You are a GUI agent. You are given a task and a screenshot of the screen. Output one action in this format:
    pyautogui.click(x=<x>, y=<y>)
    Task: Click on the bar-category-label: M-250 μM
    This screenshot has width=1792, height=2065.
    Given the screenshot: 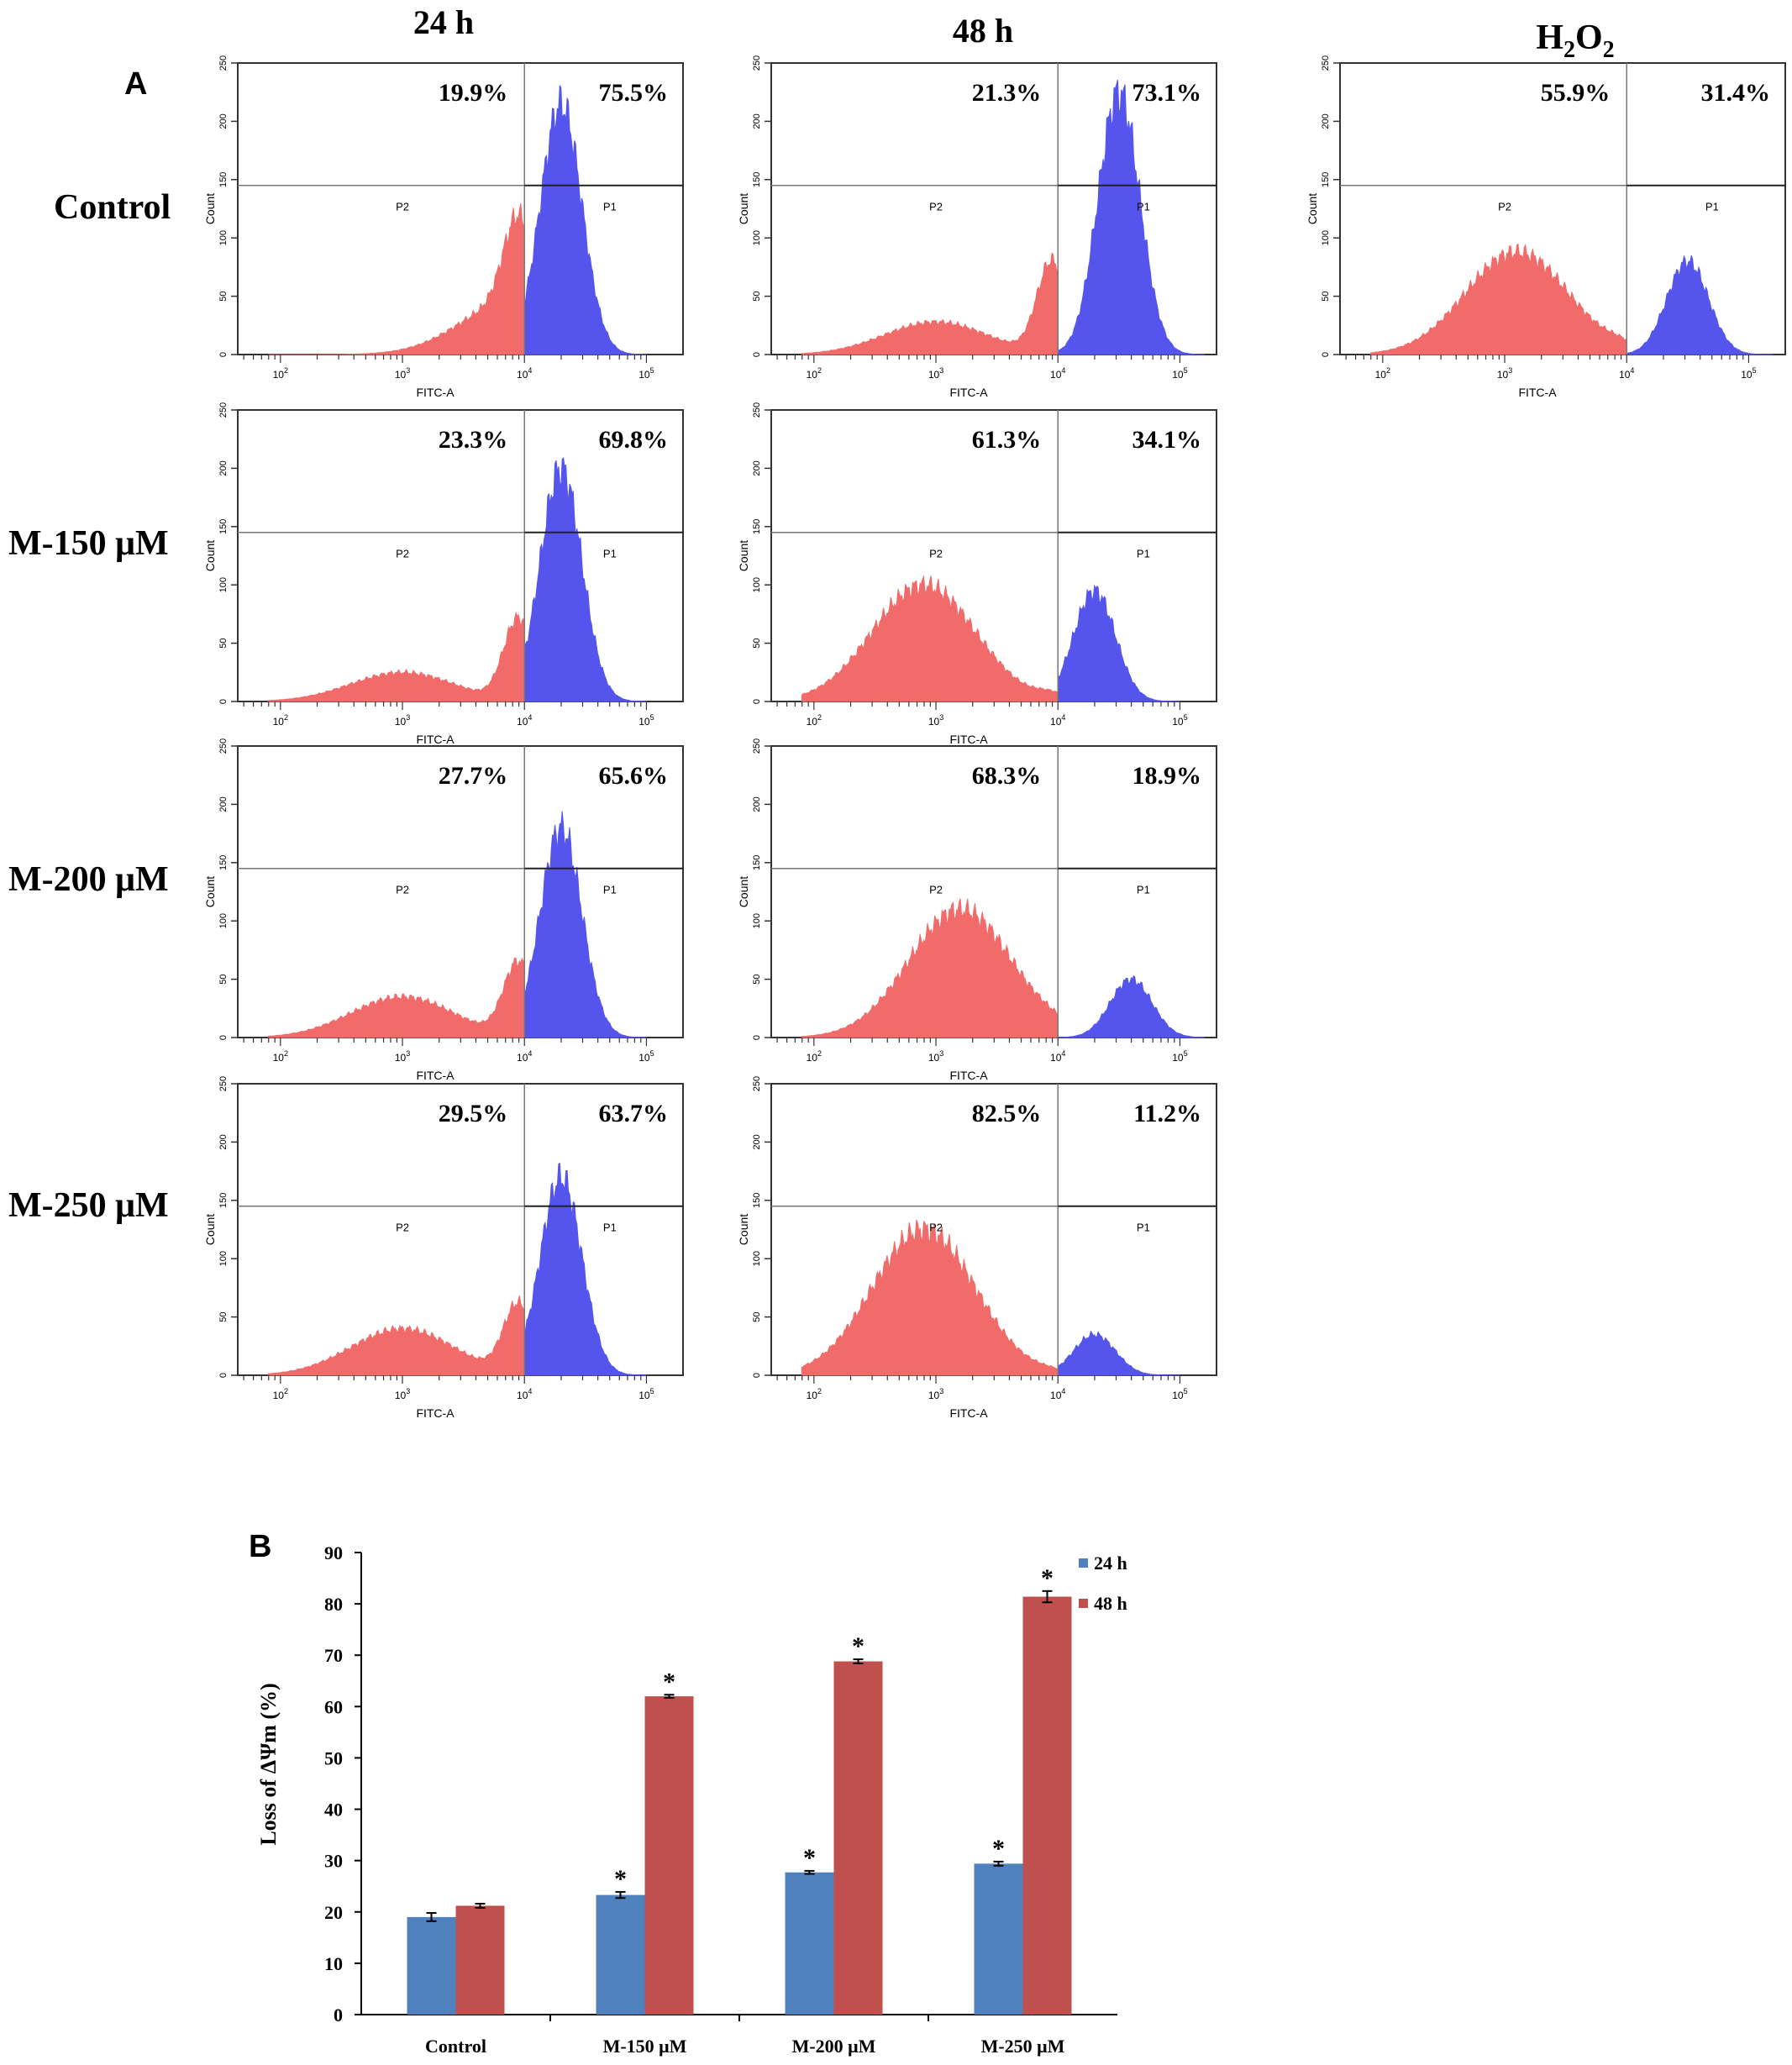 What is the action you would take?
    pyautogui.click(x=1023, y=2046)
    